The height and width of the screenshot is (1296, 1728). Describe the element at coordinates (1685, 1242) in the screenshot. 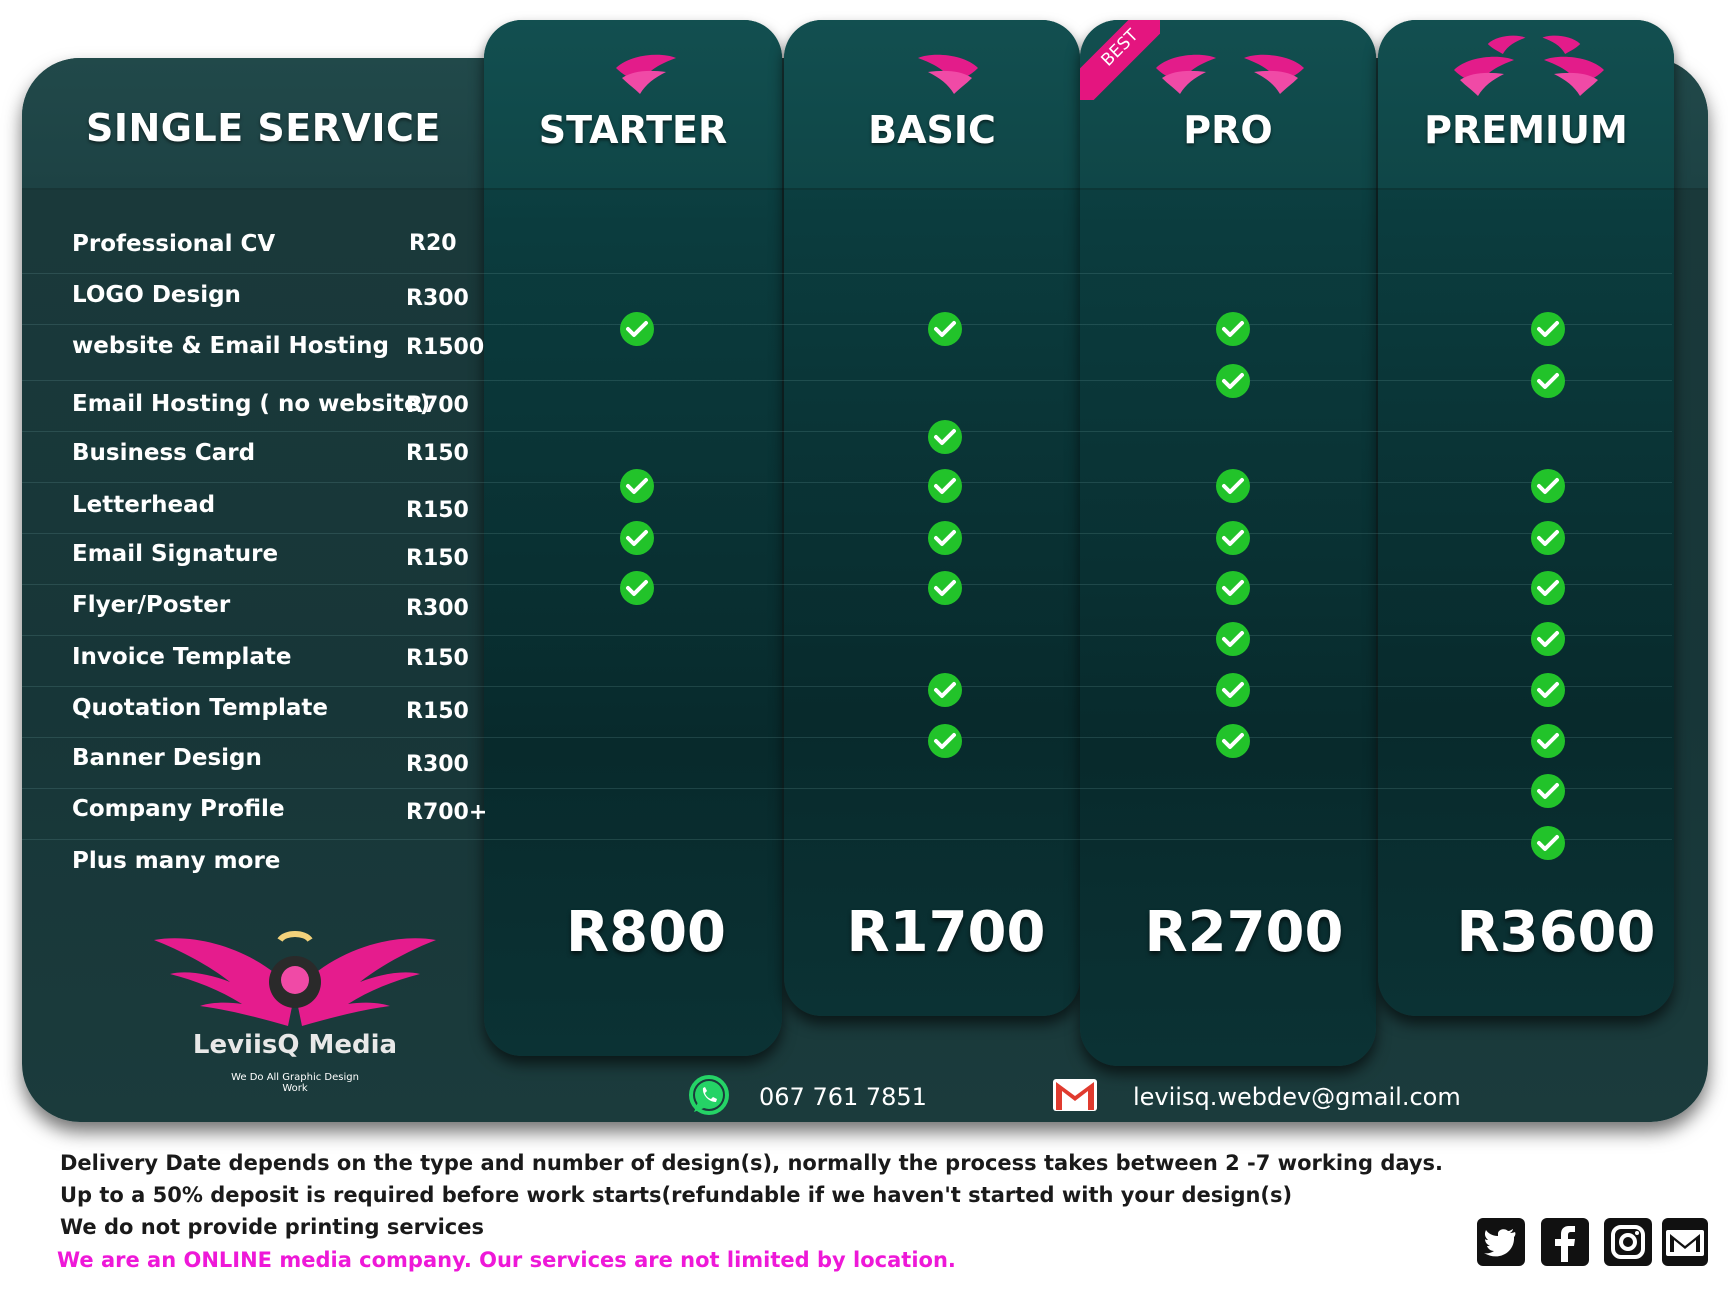

I see `mail-icon` at that location.